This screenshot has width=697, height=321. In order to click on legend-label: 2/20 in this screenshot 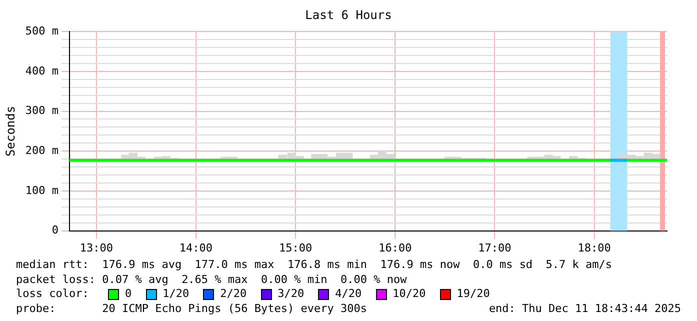, I will do `click(233, 294)`.